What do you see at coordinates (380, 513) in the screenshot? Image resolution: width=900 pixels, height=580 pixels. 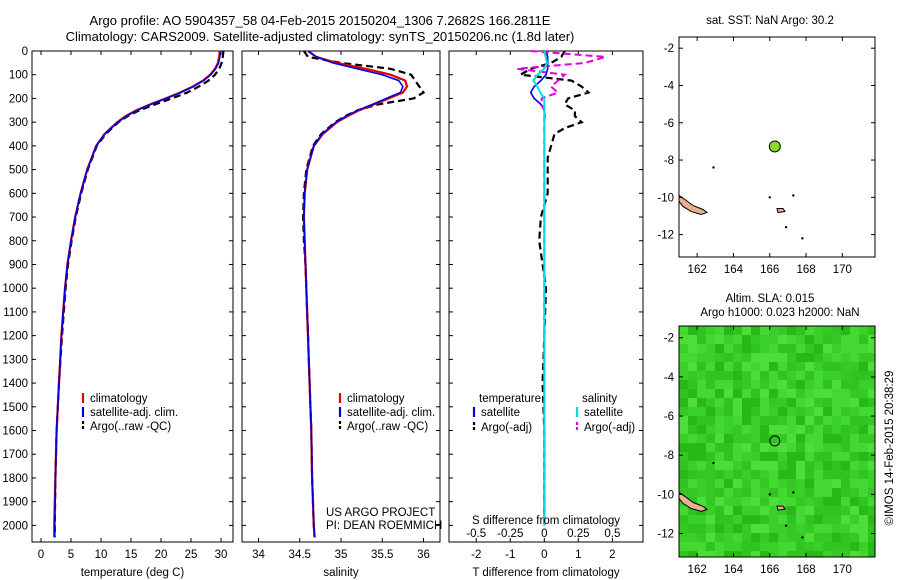 I see `credit-text: US ARGO PROJECT` at bounding box center [380, 513].